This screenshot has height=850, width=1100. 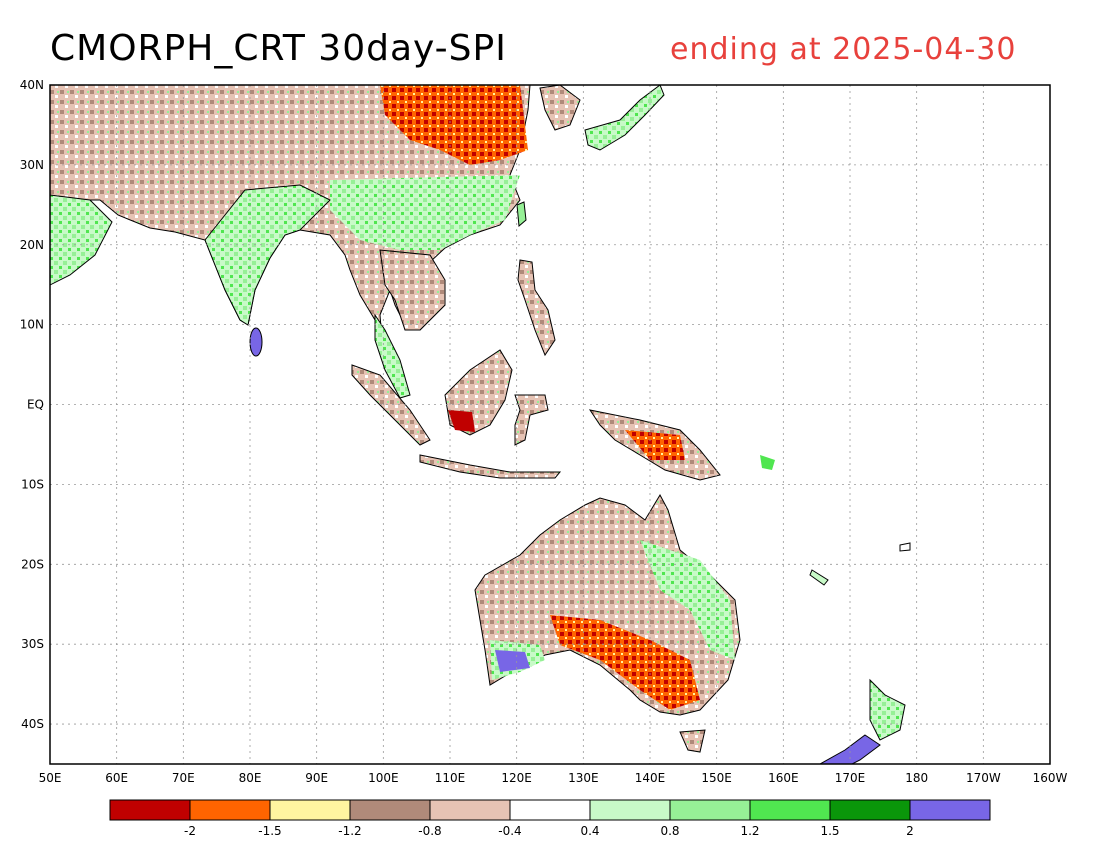 I want to click on new-zealand-north-island, so click(x=887, y=709).